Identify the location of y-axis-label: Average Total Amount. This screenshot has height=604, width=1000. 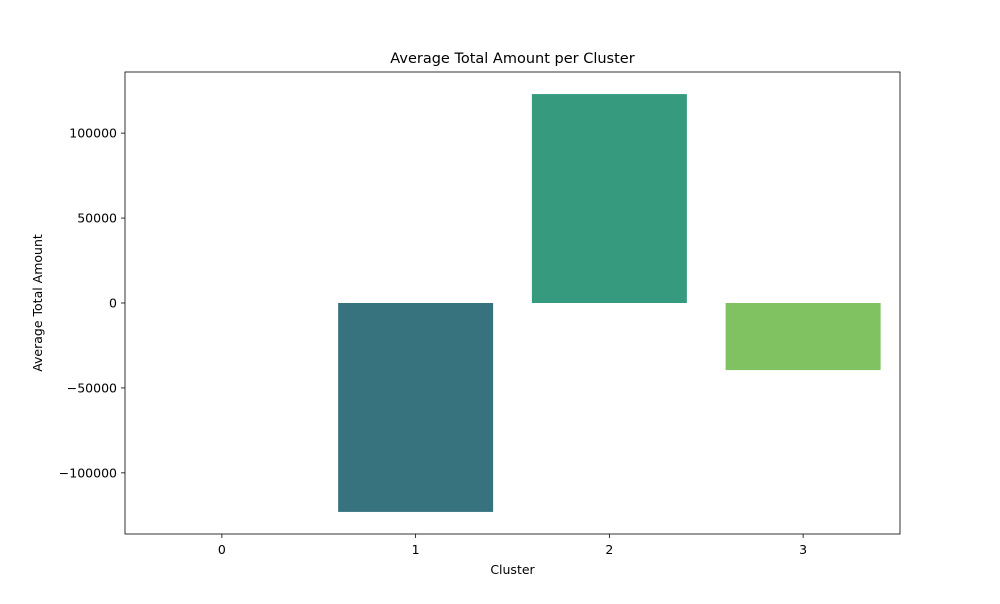
(37, 303).